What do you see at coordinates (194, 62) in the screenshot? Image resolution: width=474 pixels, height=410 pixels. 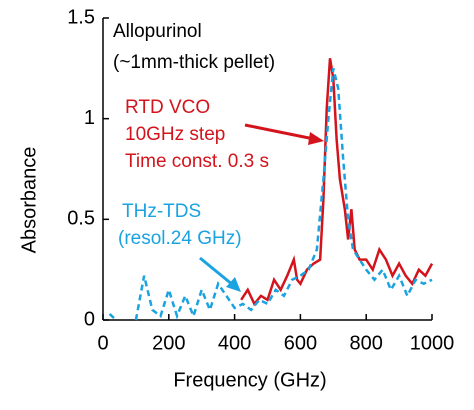 I see `annotation: (~1mm-thick pellet)` at bounding box center [194, 62].